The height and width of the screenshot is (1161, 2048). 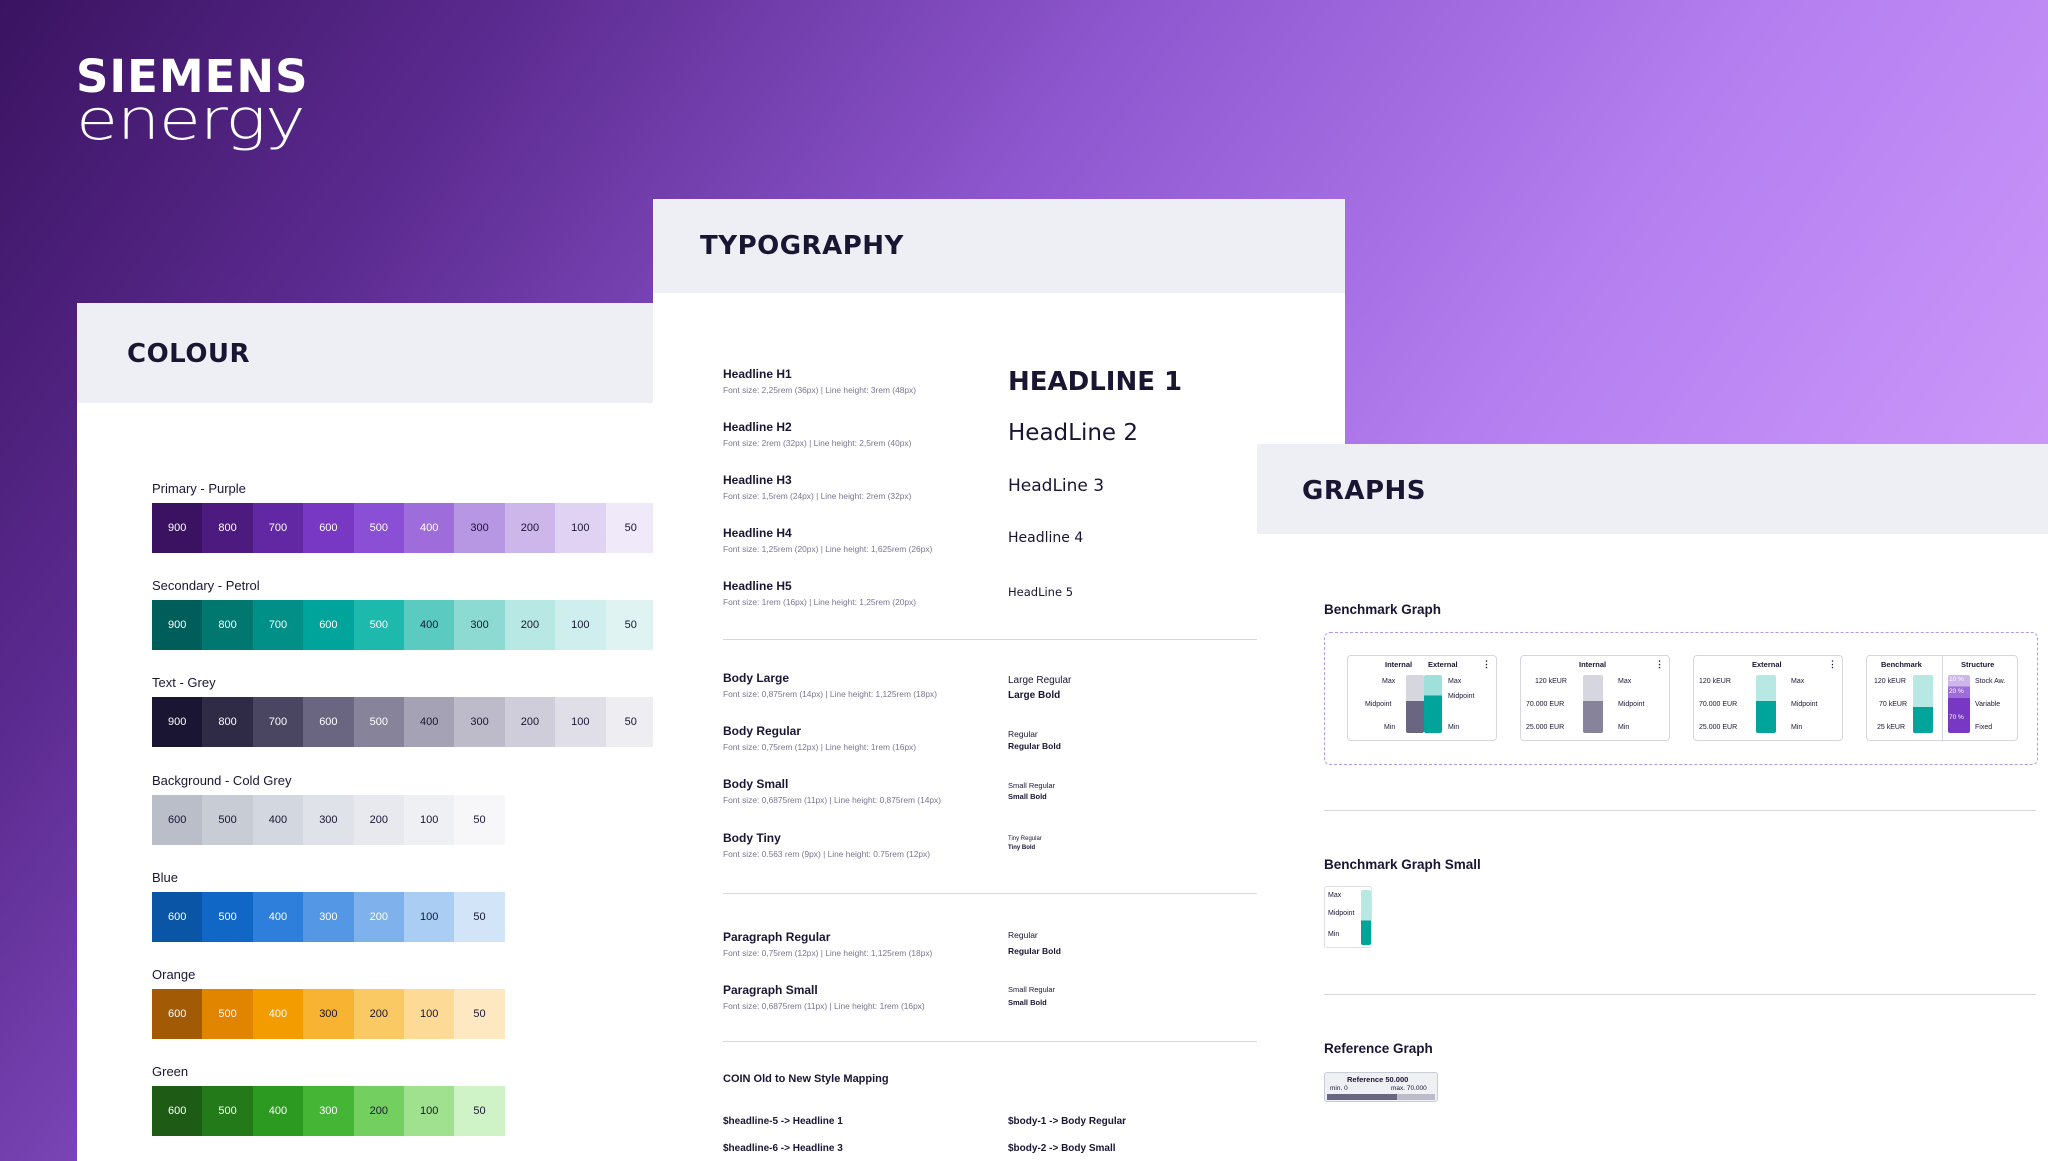 I want to click on colour-title: COLOUR, so click(x=189, y=354).